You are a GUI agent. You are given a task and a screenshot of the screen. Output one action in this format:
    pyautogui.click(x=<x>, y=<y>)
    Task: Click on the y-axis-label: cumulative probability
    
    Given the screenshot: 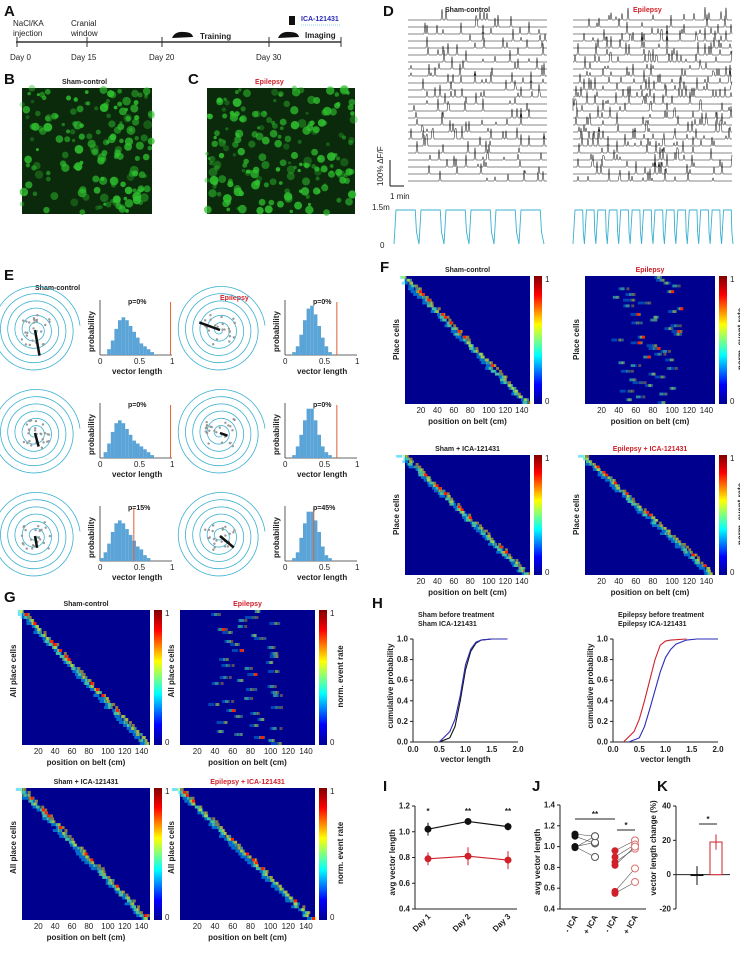 What is the action you would take?
    pyautogui.click(x=390, y=685)
    